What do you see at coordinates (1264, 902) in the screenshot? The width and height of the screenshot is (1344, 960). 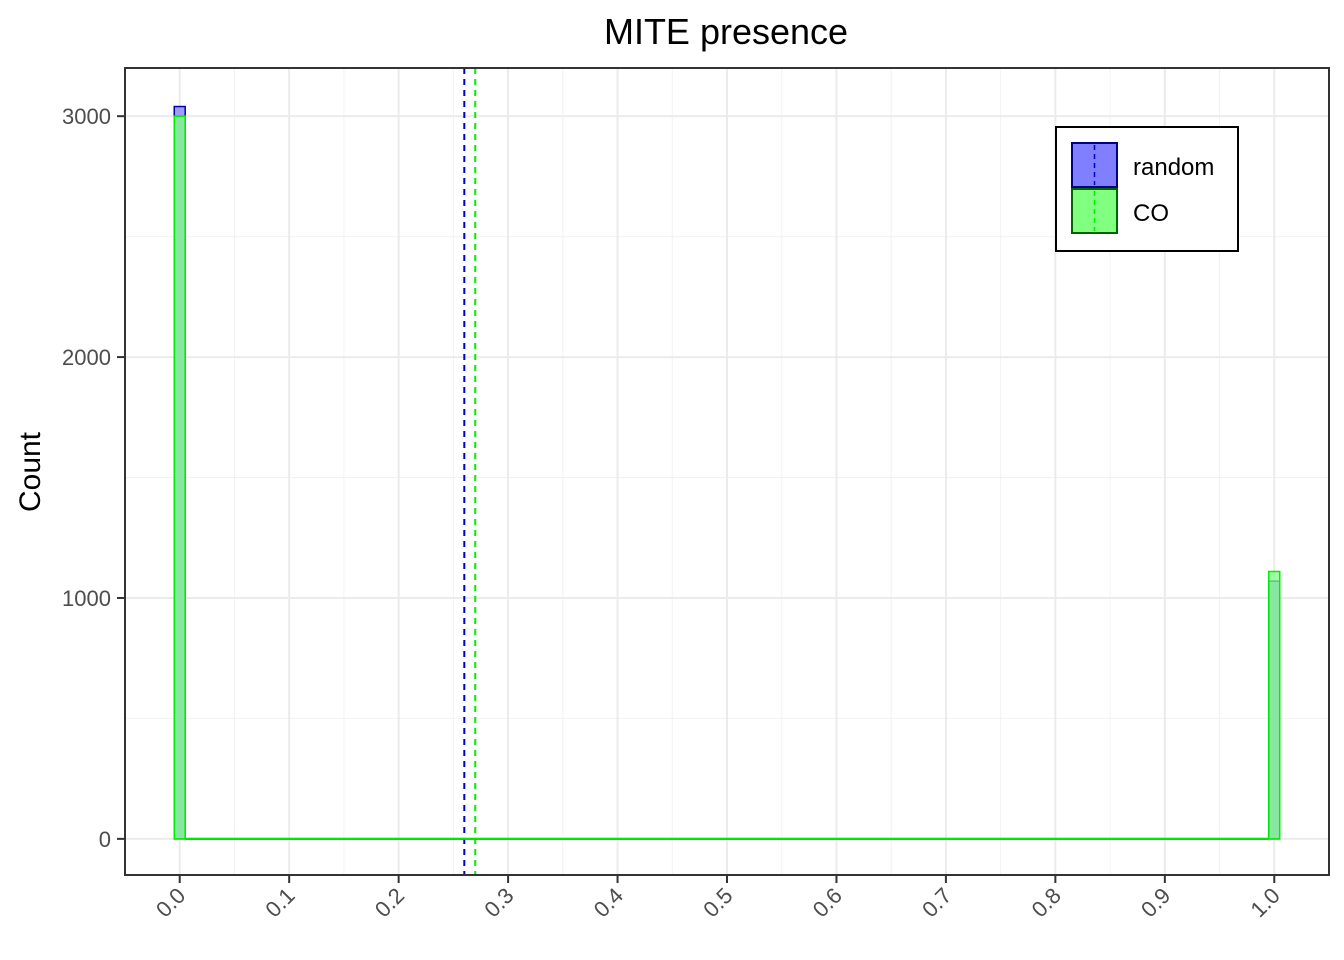 I see `x-tick-label: 1.0` at bounding box center [1264, 902].